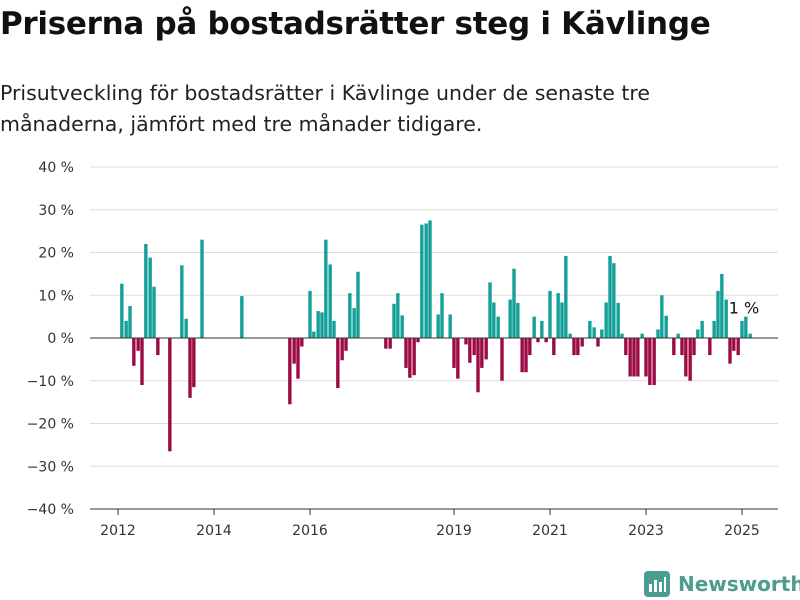 The width and height of the screenshot is (800, 600). I want to click on x-tick-label: 2025, so click(742, 531).